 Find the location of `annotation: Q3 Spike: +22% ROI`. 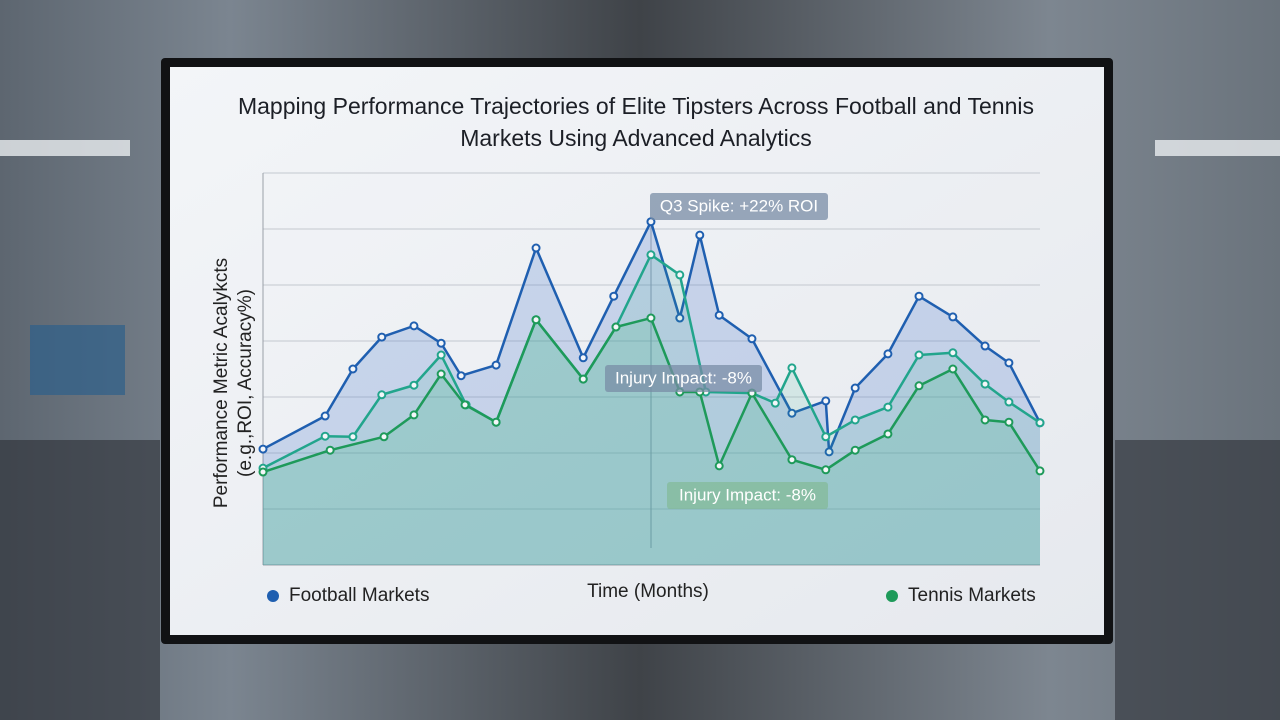

annotation: Q3 Spike: +22% ROI is located at coordinates (739, 205).